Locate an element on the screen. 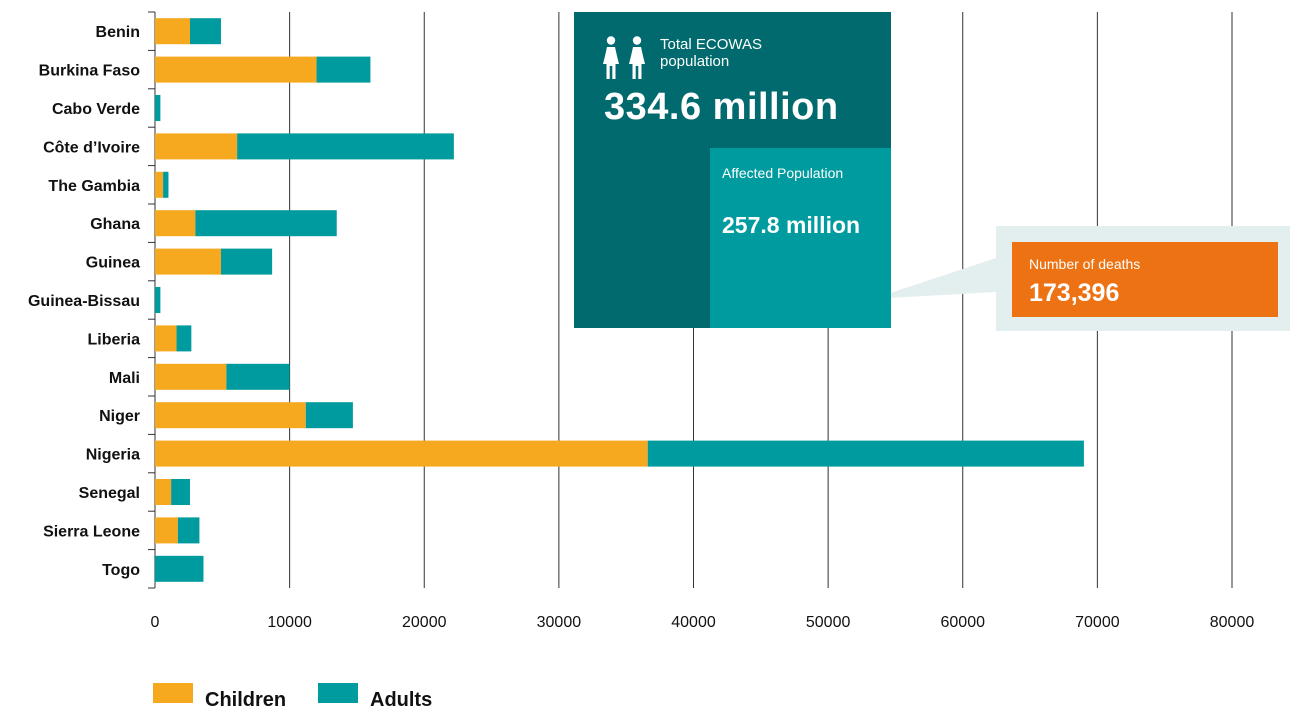  x-tick-label: 10000 is located at coordinates (289, 622).